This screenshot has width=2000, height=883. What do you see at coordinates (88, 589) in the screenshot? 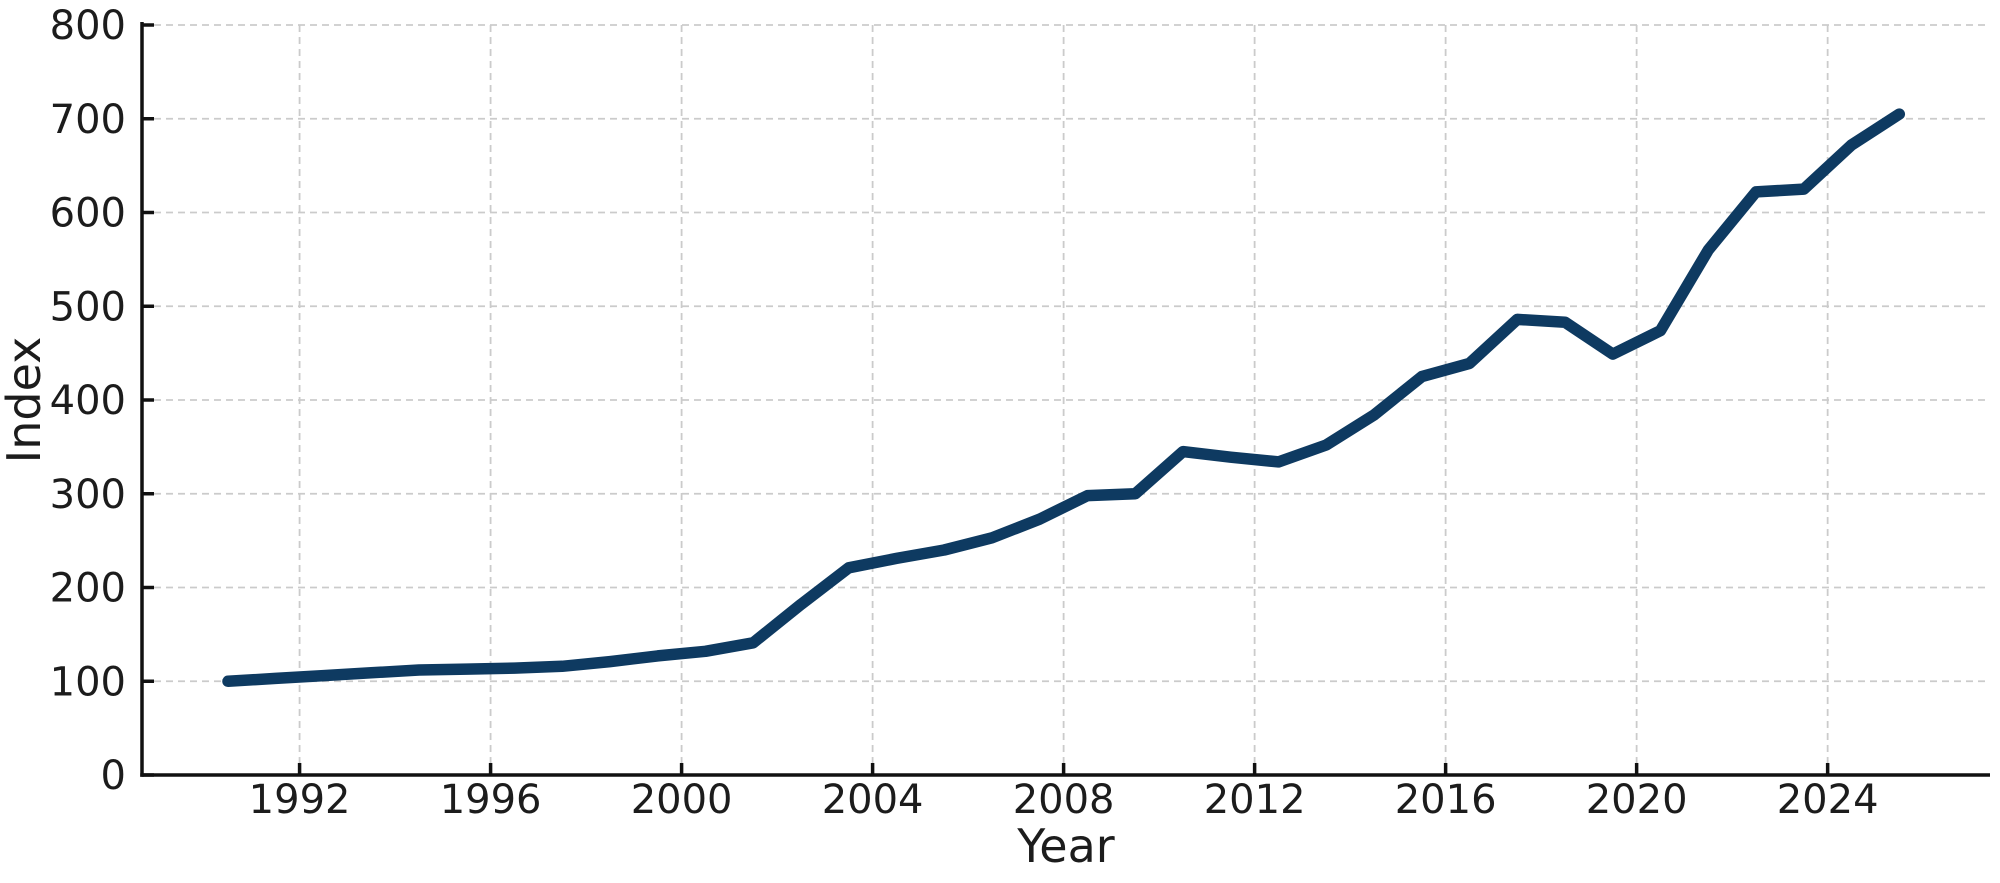
I see `y-tick-label: 200` at bounding box center [88, 589].